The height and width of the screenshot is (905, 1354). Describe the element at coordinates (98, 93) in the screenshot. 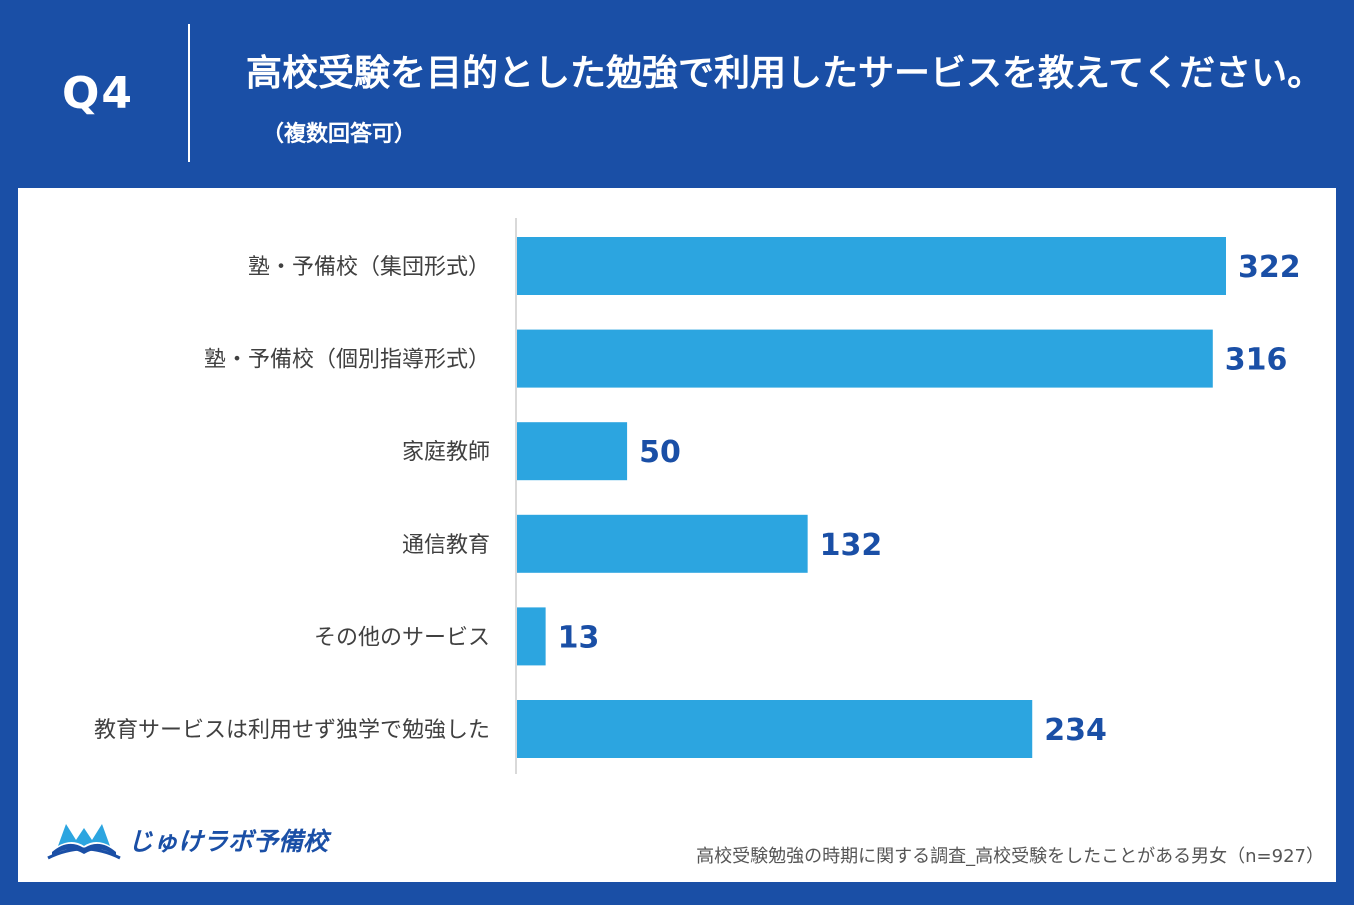

I see `question-number: Q4` at that location.